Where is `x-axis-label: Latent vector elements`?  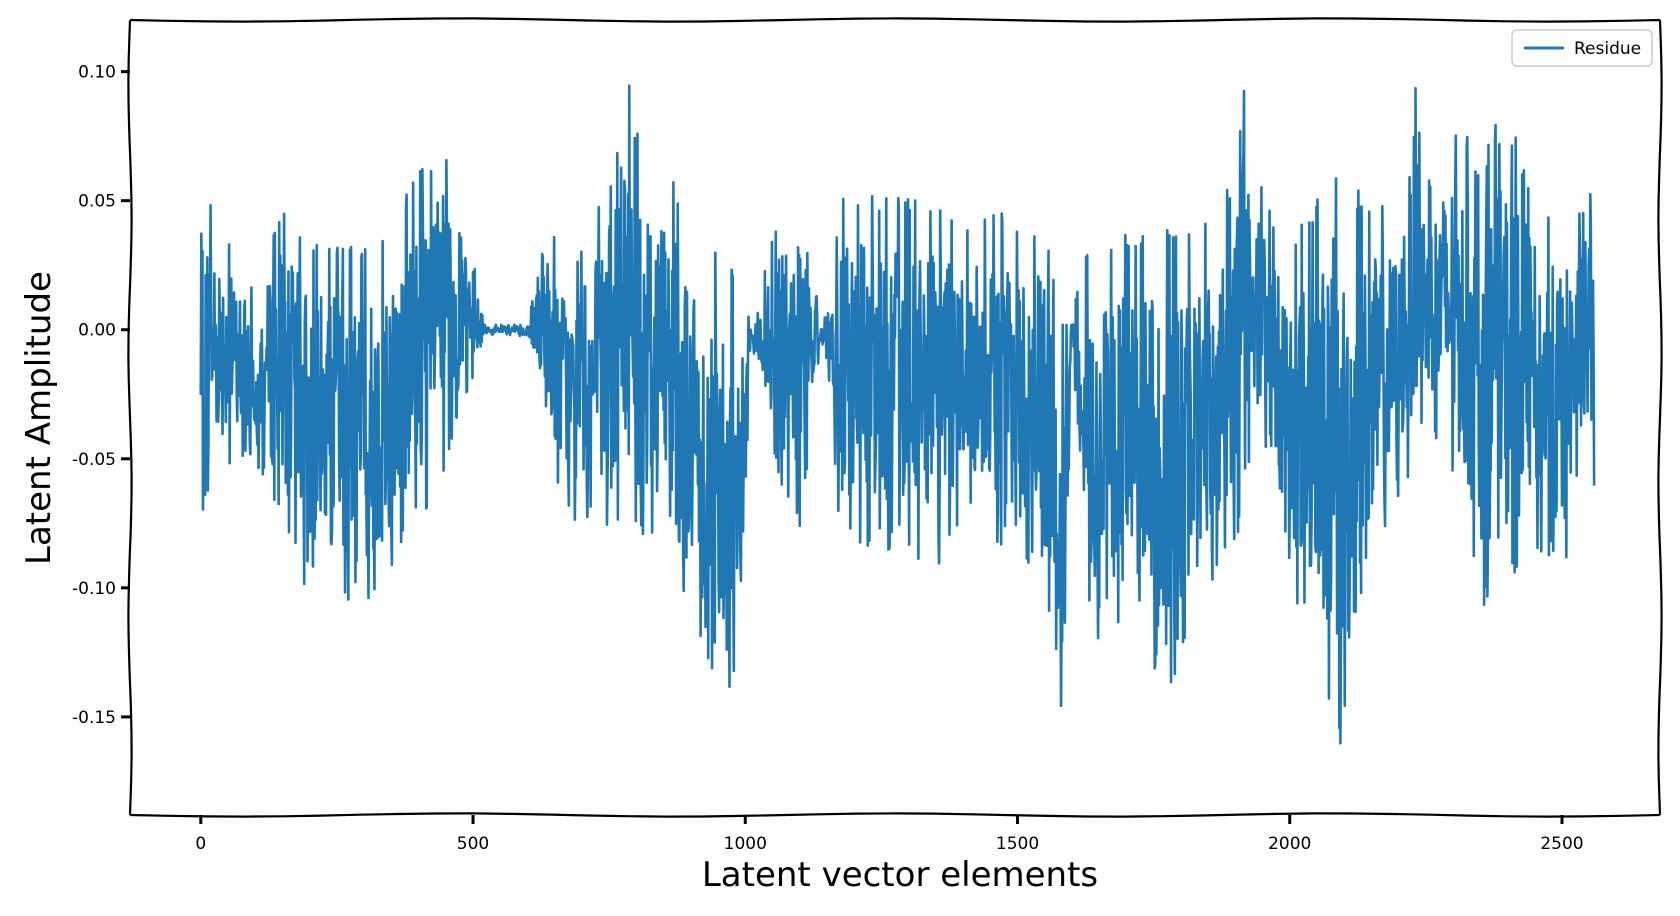
x-axis-label: Latent vector elements is located at coordinates (900, 875).